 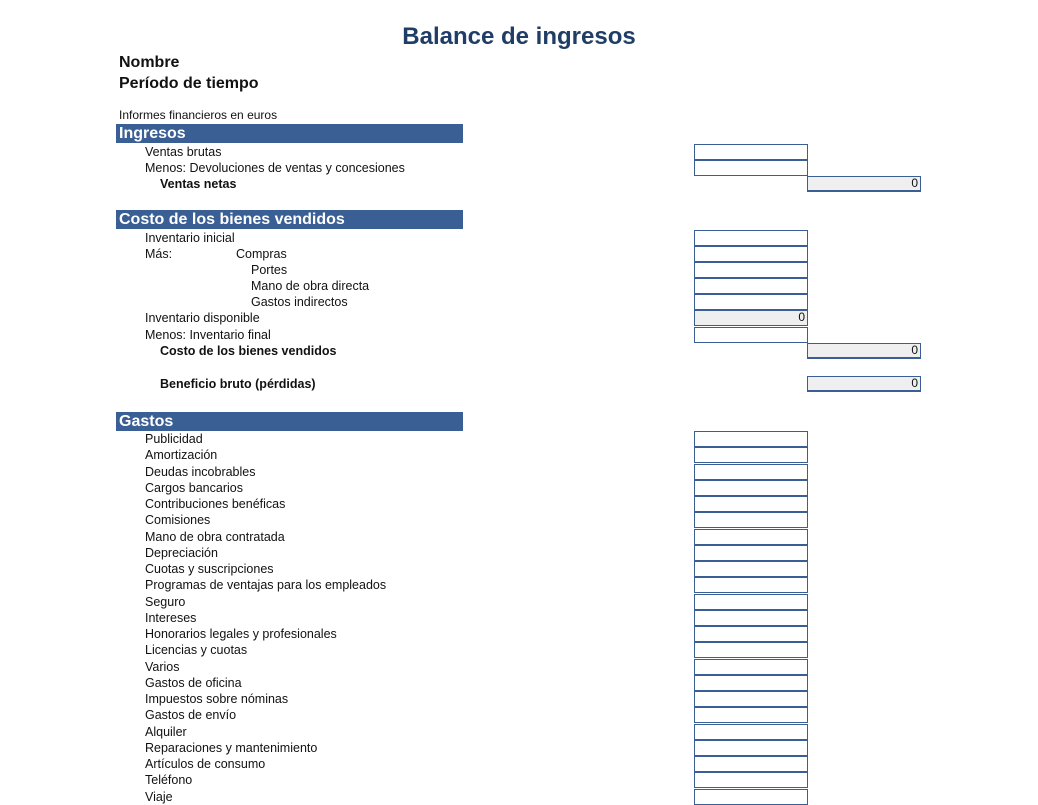 What do you see at coordinates (215, 504) in the screenshot?
I see `gastos-row-label: Contribuciones benéficas` at bounding box center [215, 504].